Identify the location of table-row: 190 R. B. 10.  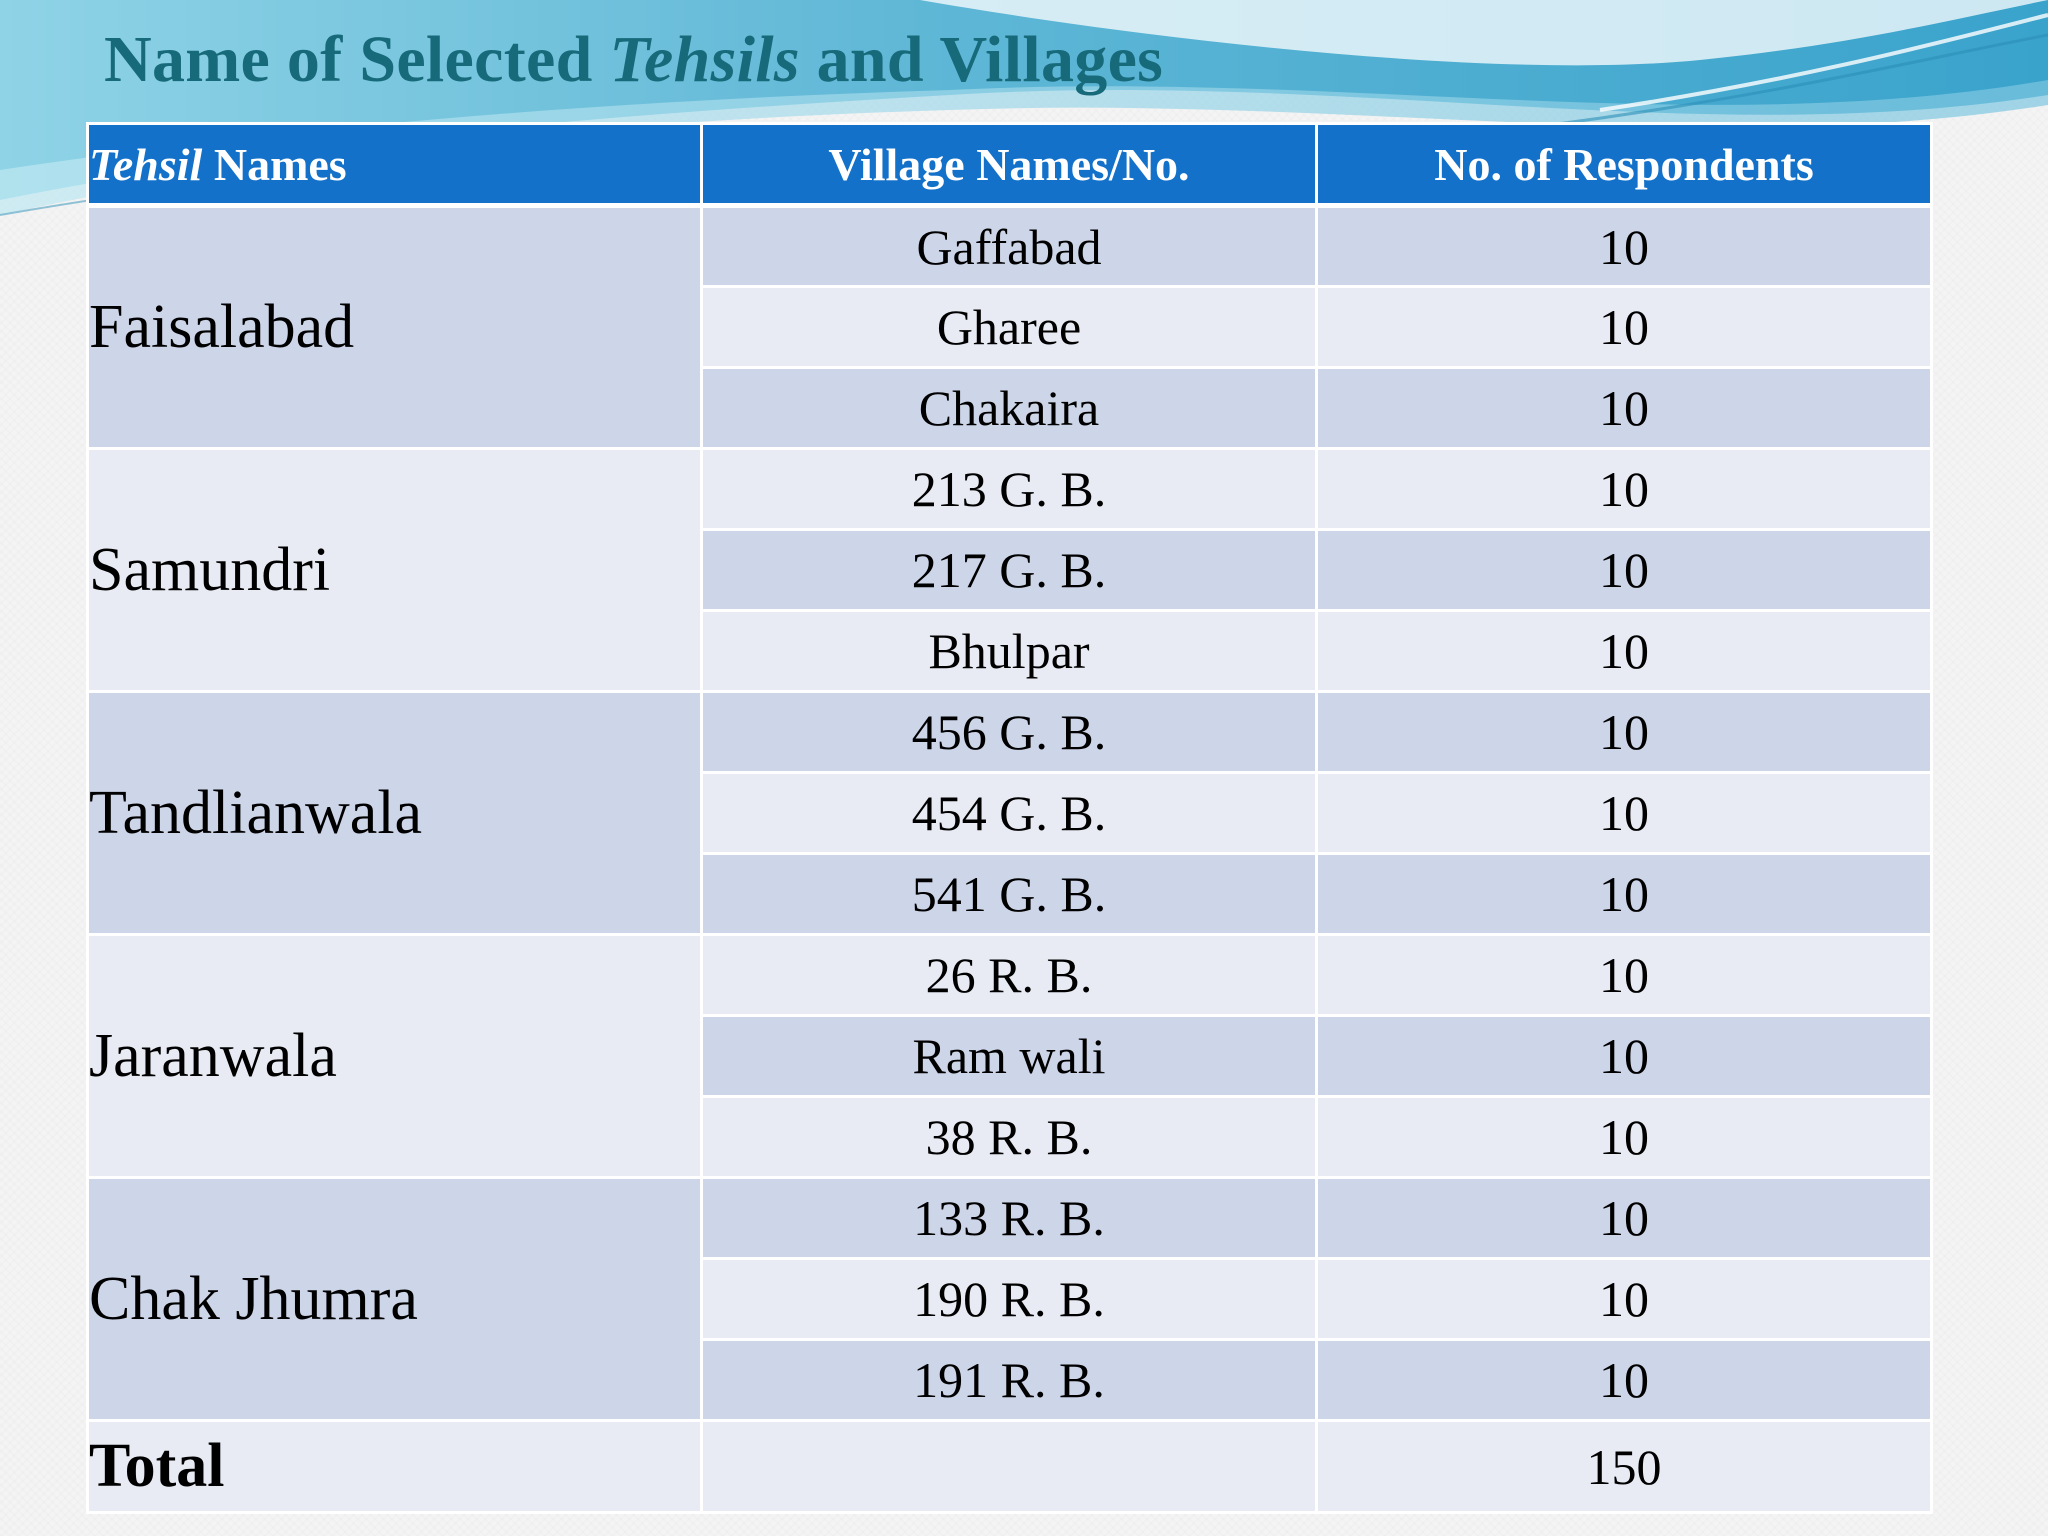
(1010, 1299).